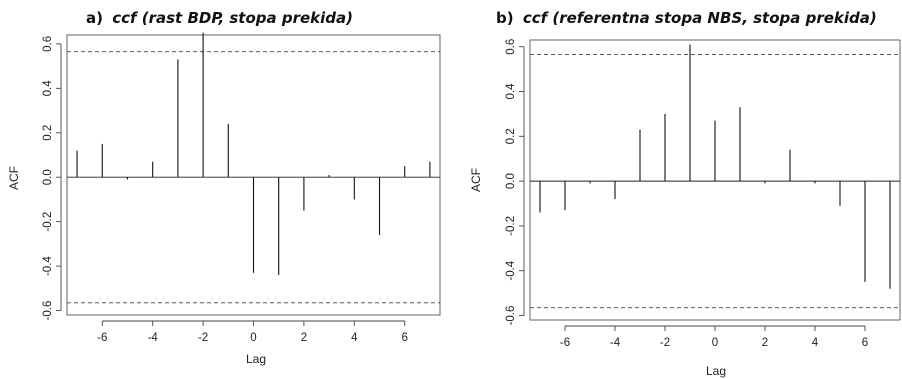 Image resolution: width=902 pixels, height=379 pixels. What do you see at coordinates (256, 359) in the screenshot?
I see `panel-a-x-label: Lag` at bounding box center [256, 359].